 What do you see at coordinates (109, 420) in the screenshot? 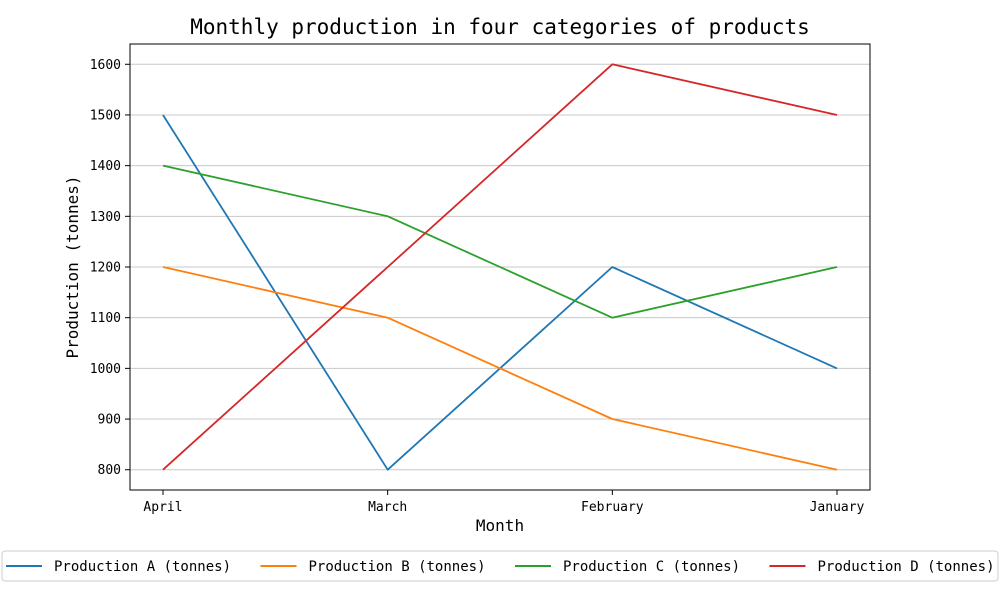
I see `y-tick-label: 900` at bounding box center [109, 420].